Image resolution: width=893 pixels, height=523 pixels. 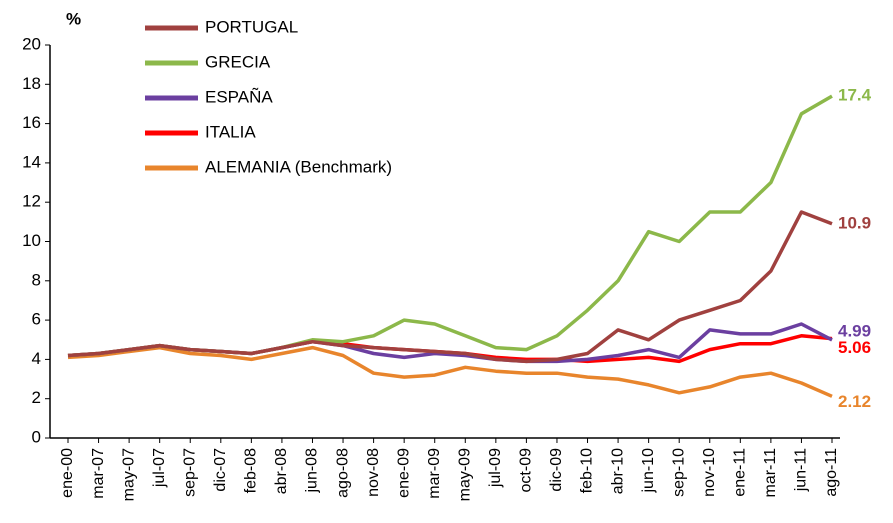 I want to click on x-tick-label: sep-10, so click(x=678, y=472).